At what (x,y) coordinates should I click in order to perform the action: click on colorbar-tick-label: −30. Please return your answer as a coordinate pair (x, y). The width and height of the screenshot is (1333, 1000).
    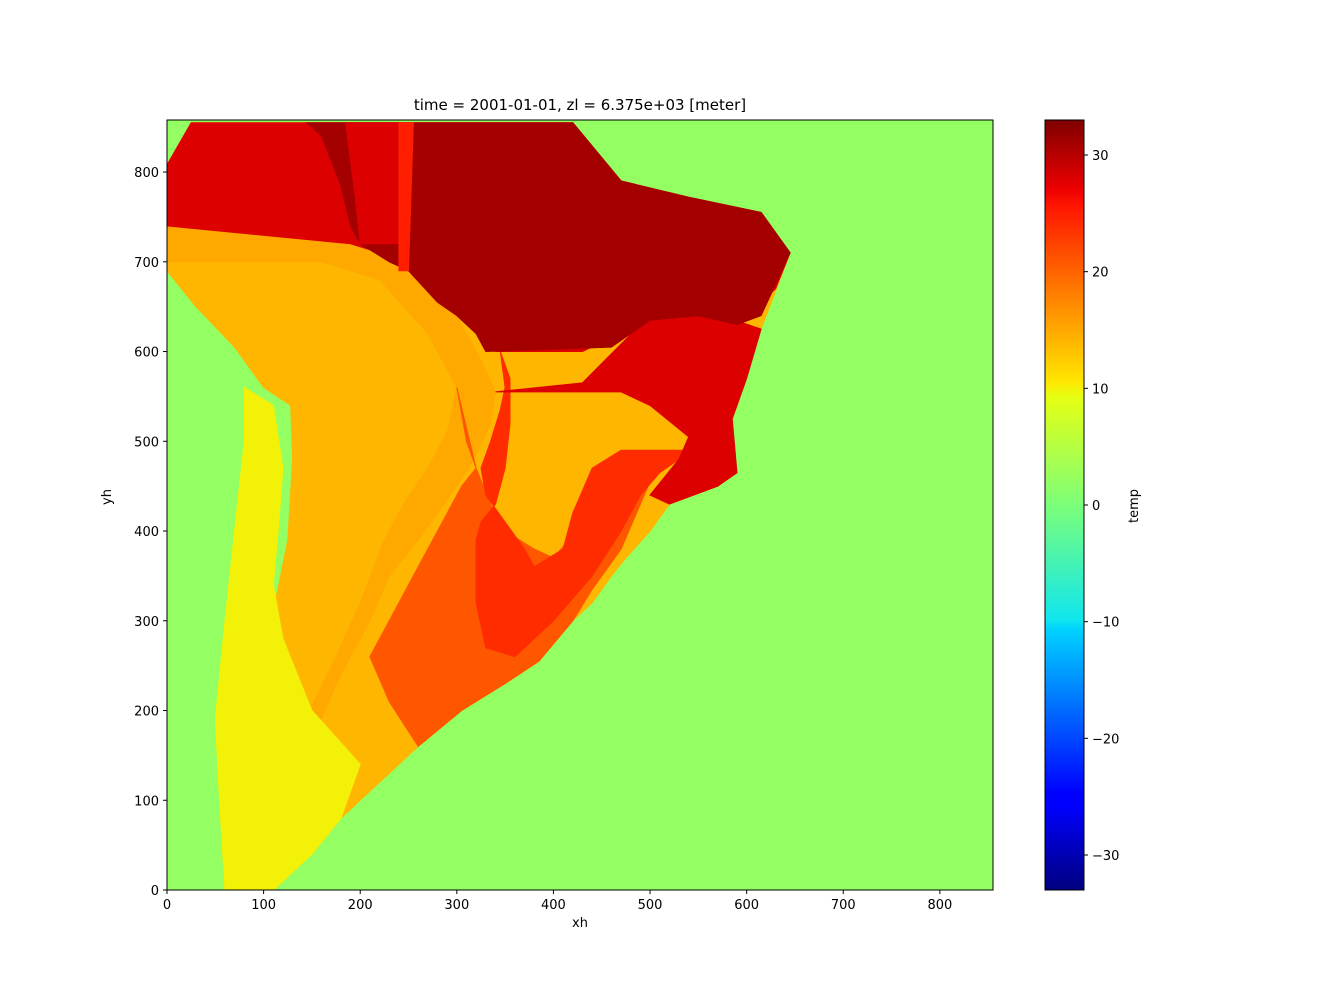
    Looking at the image, I should click on (1105, 856).